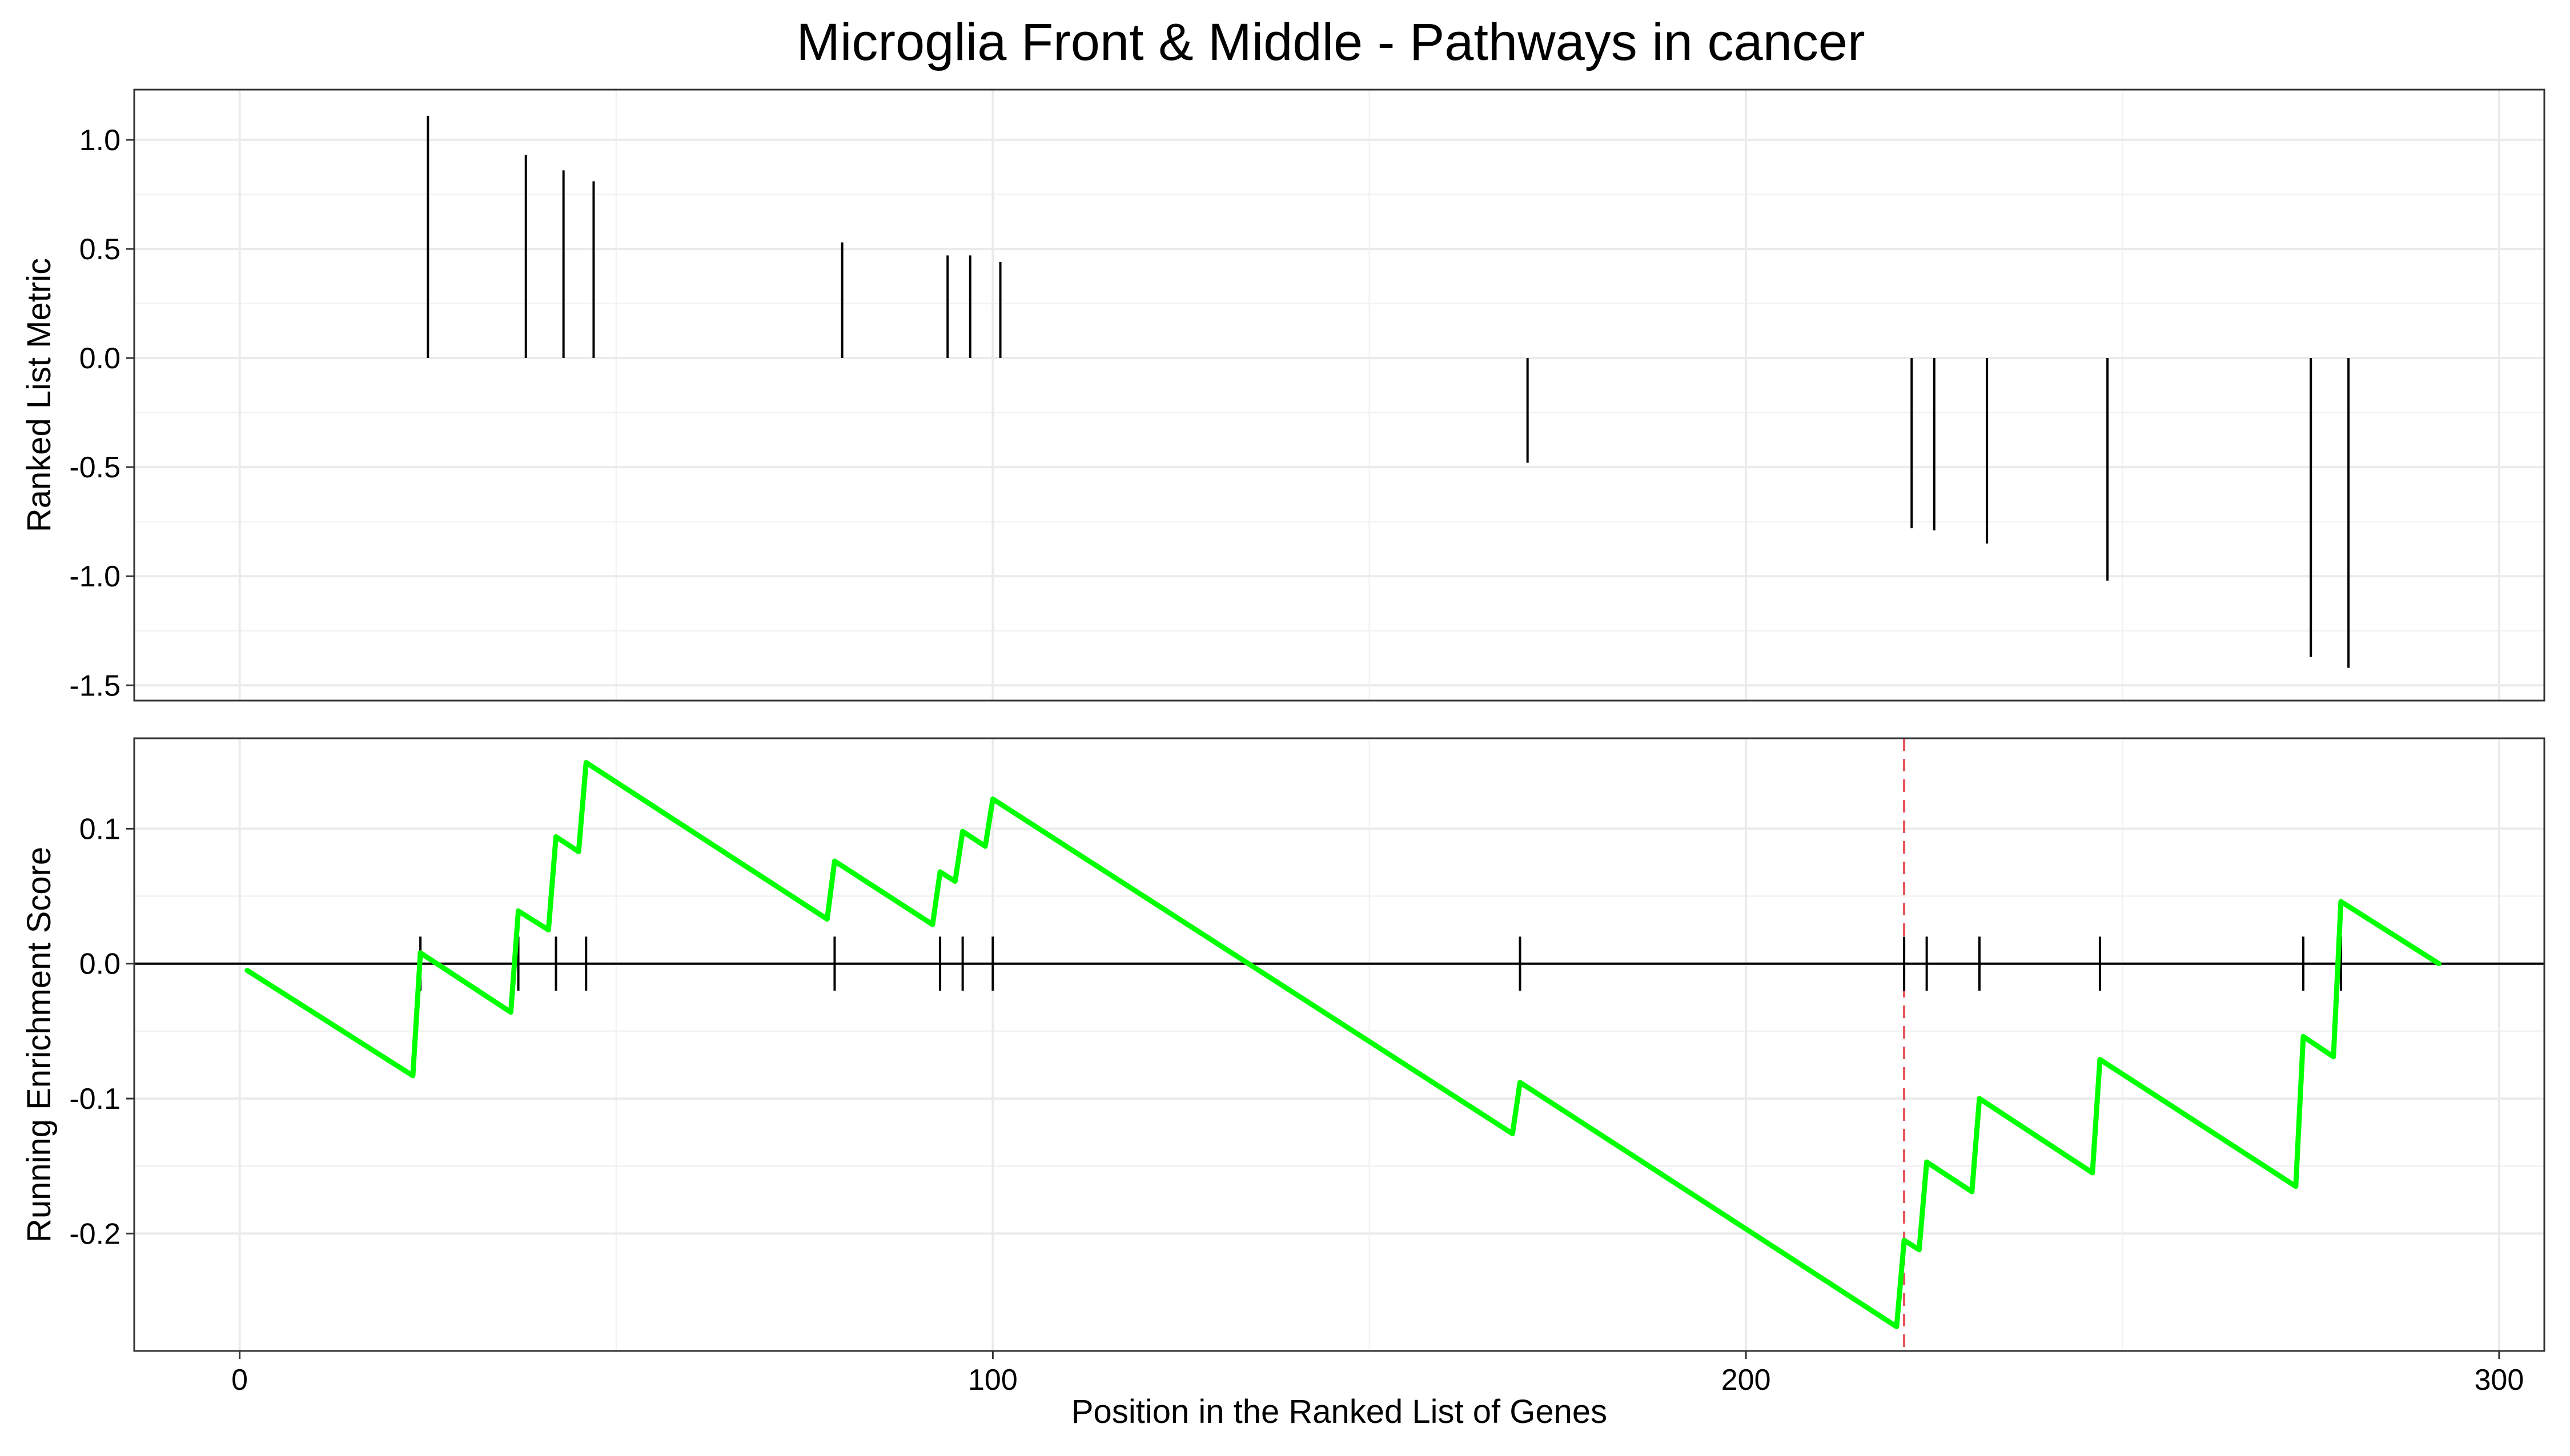 Image resolution: width=2570 pixels, height=1456 pixels. I want to click on x-axis: 0 100 200 300, so click(1377, 1374).